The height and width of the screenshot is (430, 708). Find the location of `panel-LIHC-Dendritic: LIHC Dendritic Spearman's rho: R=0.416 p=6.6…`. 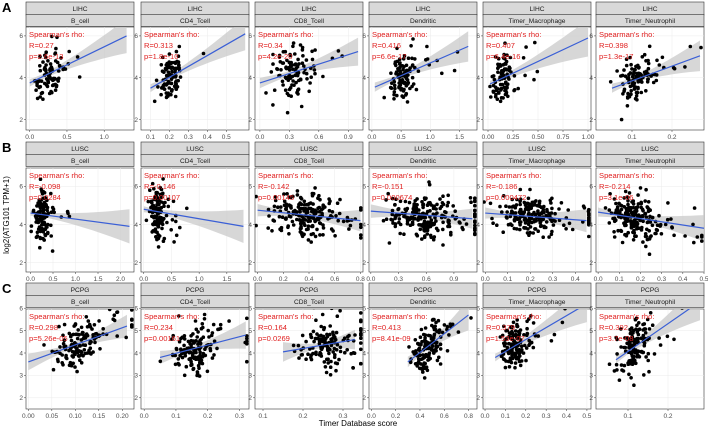

panel-LIHC-Dendritic: LIHC Dendritic Spearman's rho: R=0.416 p=6.6… is located at coordinates (420, 71).